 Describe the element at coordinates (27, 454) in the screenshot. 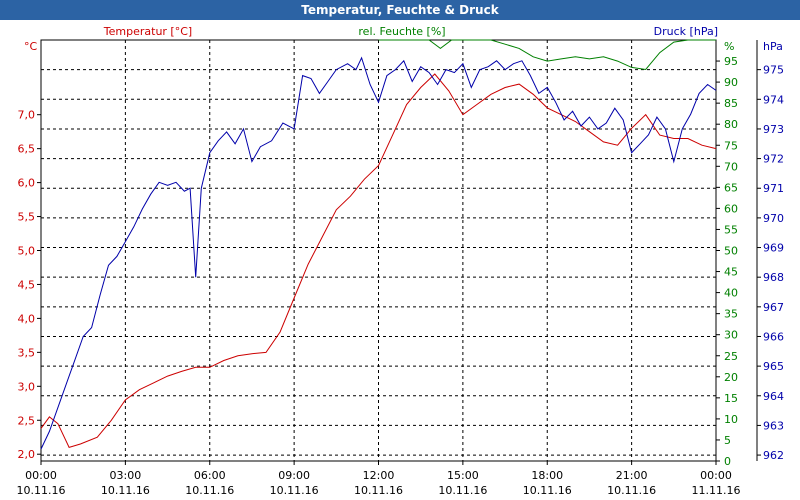

I see `temperature-tick-label: 2,0` at that location.